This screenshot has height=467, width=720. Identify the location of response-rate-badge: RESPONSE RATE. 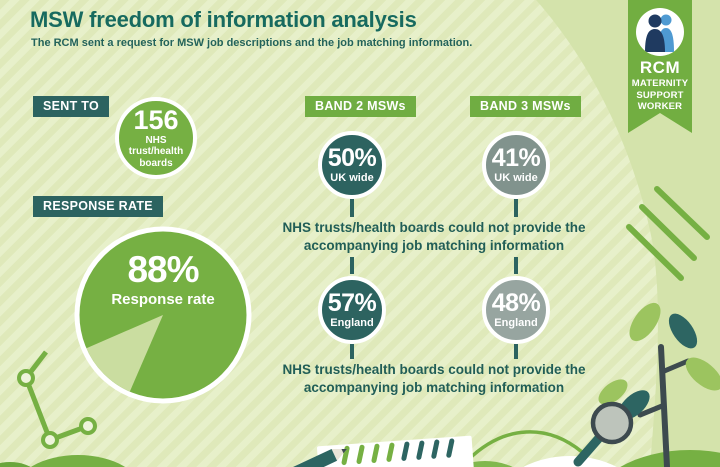
(98, 206).